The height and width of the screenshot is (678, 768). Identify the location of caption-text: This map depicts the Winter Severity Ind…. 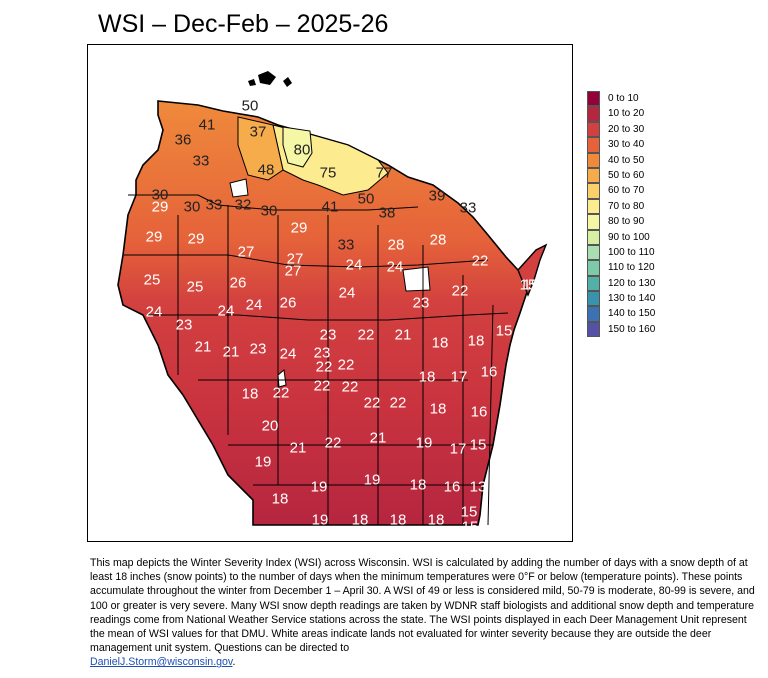
(422, 606).